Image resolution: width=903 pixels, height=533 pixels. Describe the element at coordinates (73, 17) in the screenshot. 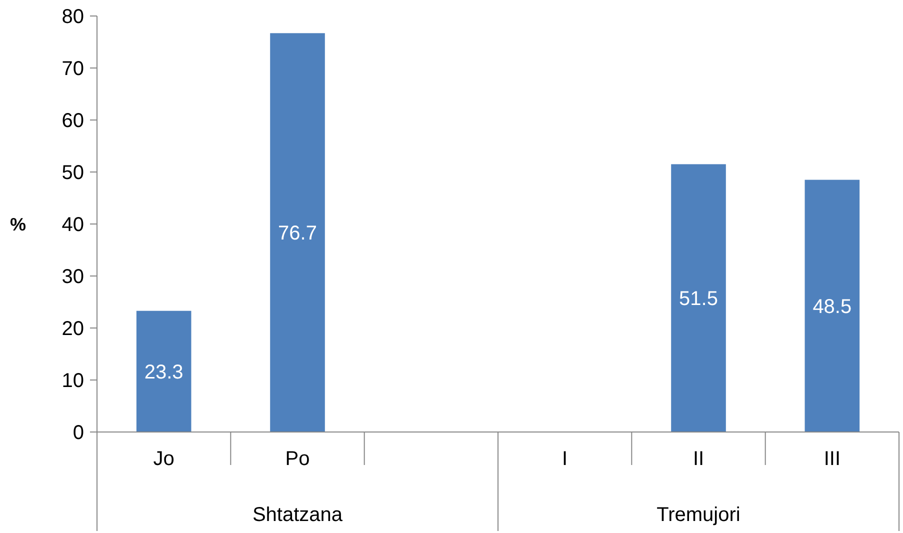

I see `y-tick-label: 80` at that location.